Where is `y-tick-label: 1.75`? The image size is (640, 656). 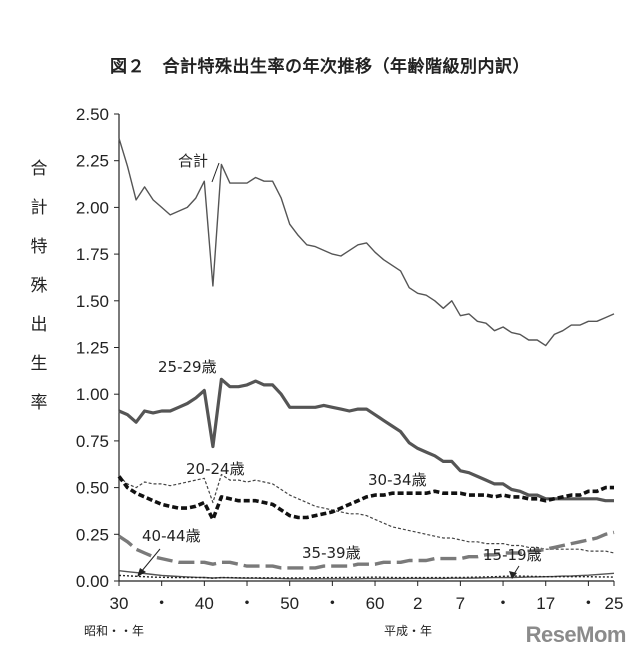
y-tick-label: 1.75 is located at coordinates (92, 254).